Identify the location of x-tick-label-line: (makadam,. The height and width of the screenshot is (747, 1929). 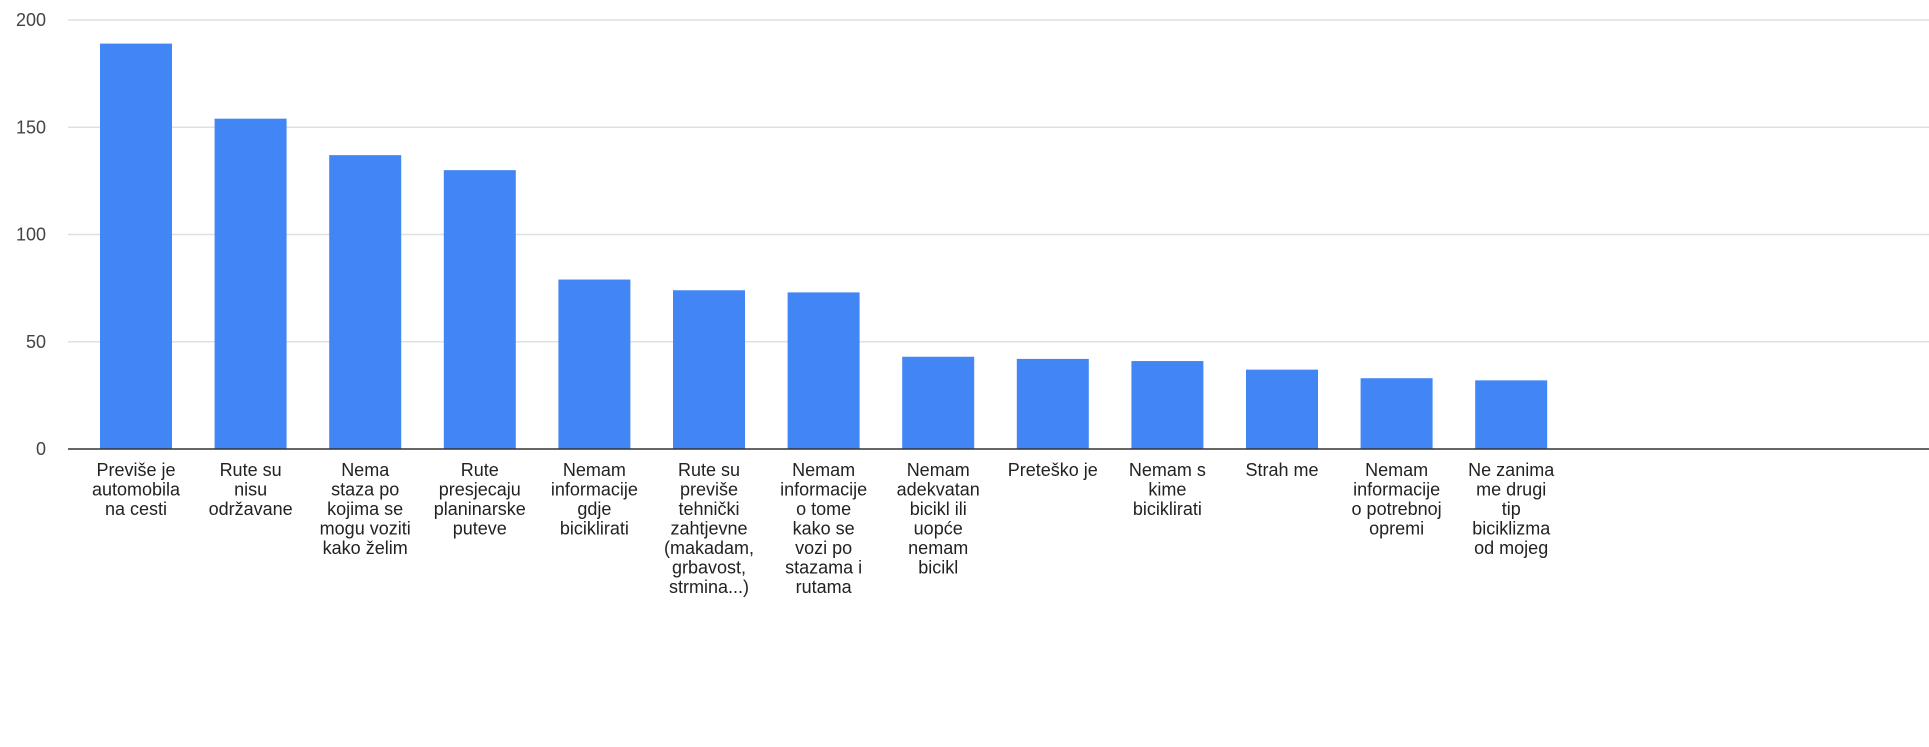
(709, 548).